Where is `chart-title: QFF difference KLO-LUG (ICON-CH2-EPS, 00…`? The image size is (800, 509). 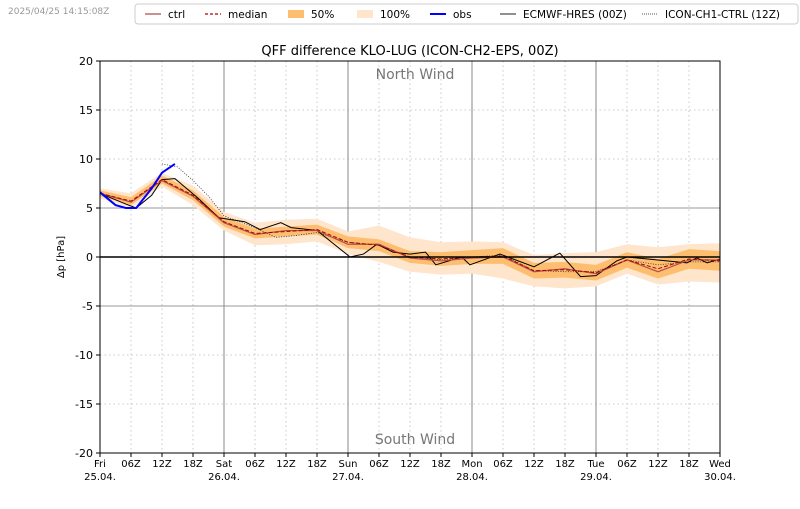 chart-title: QFF difference KLO-LUG (ICON-CH2-EPS, 00… is located at coordinates (409, 51).